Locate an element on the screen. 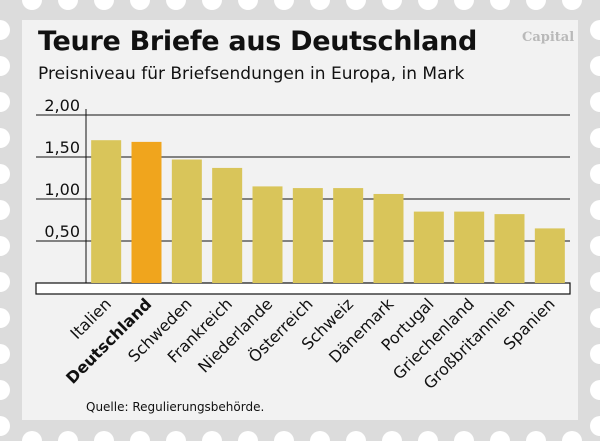 This screenshot has width=600, height=441. y-axis-ticks: 0,50 1,00 1,50 2,00 is located at coordinates (62, 168).